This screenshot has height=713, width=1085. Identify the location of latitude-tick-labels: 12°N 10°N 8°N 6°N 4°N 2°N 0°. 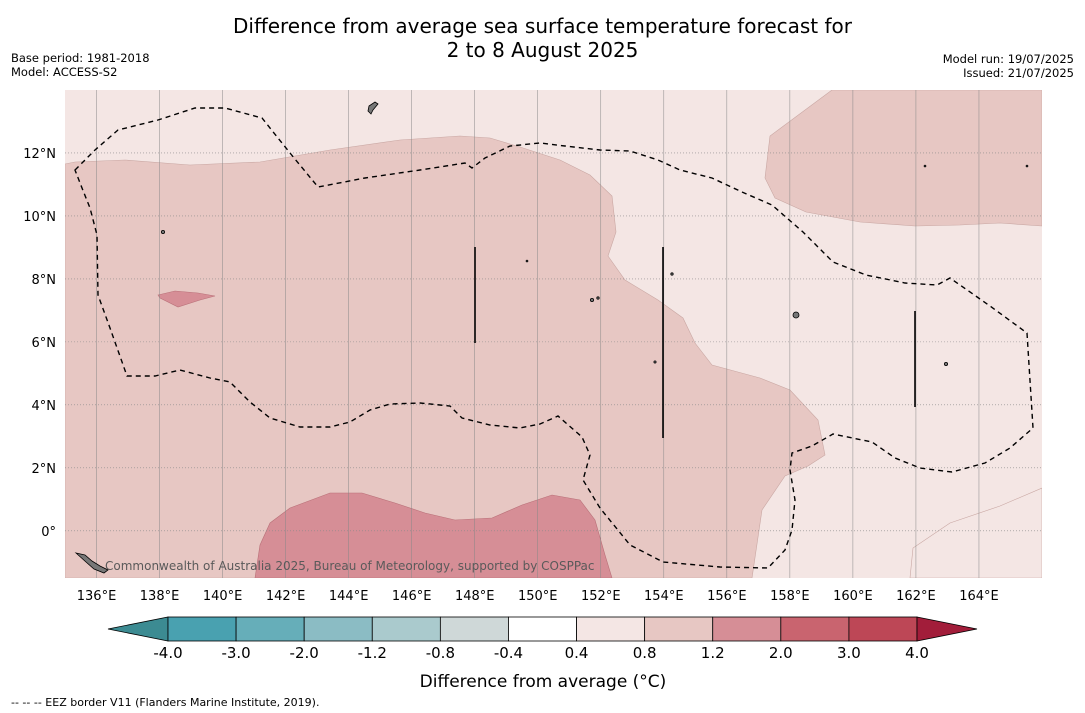
(39, 343).